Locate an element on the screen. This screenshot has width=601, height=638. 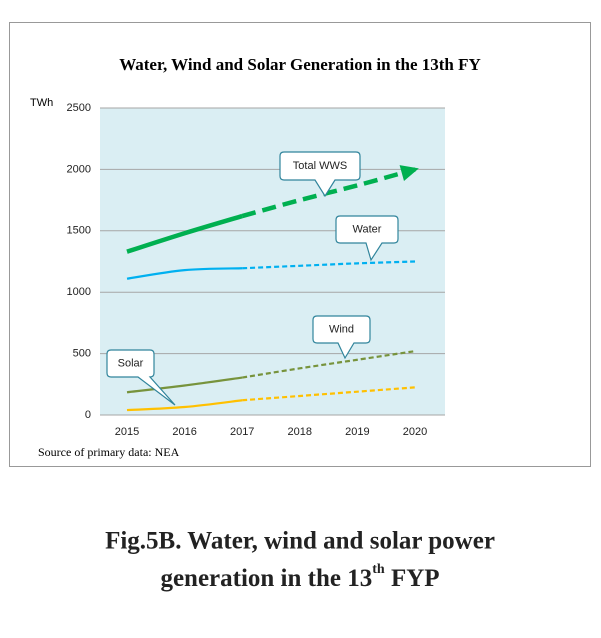
x-tick-label: 2020 is located at coordinates (415, 432).